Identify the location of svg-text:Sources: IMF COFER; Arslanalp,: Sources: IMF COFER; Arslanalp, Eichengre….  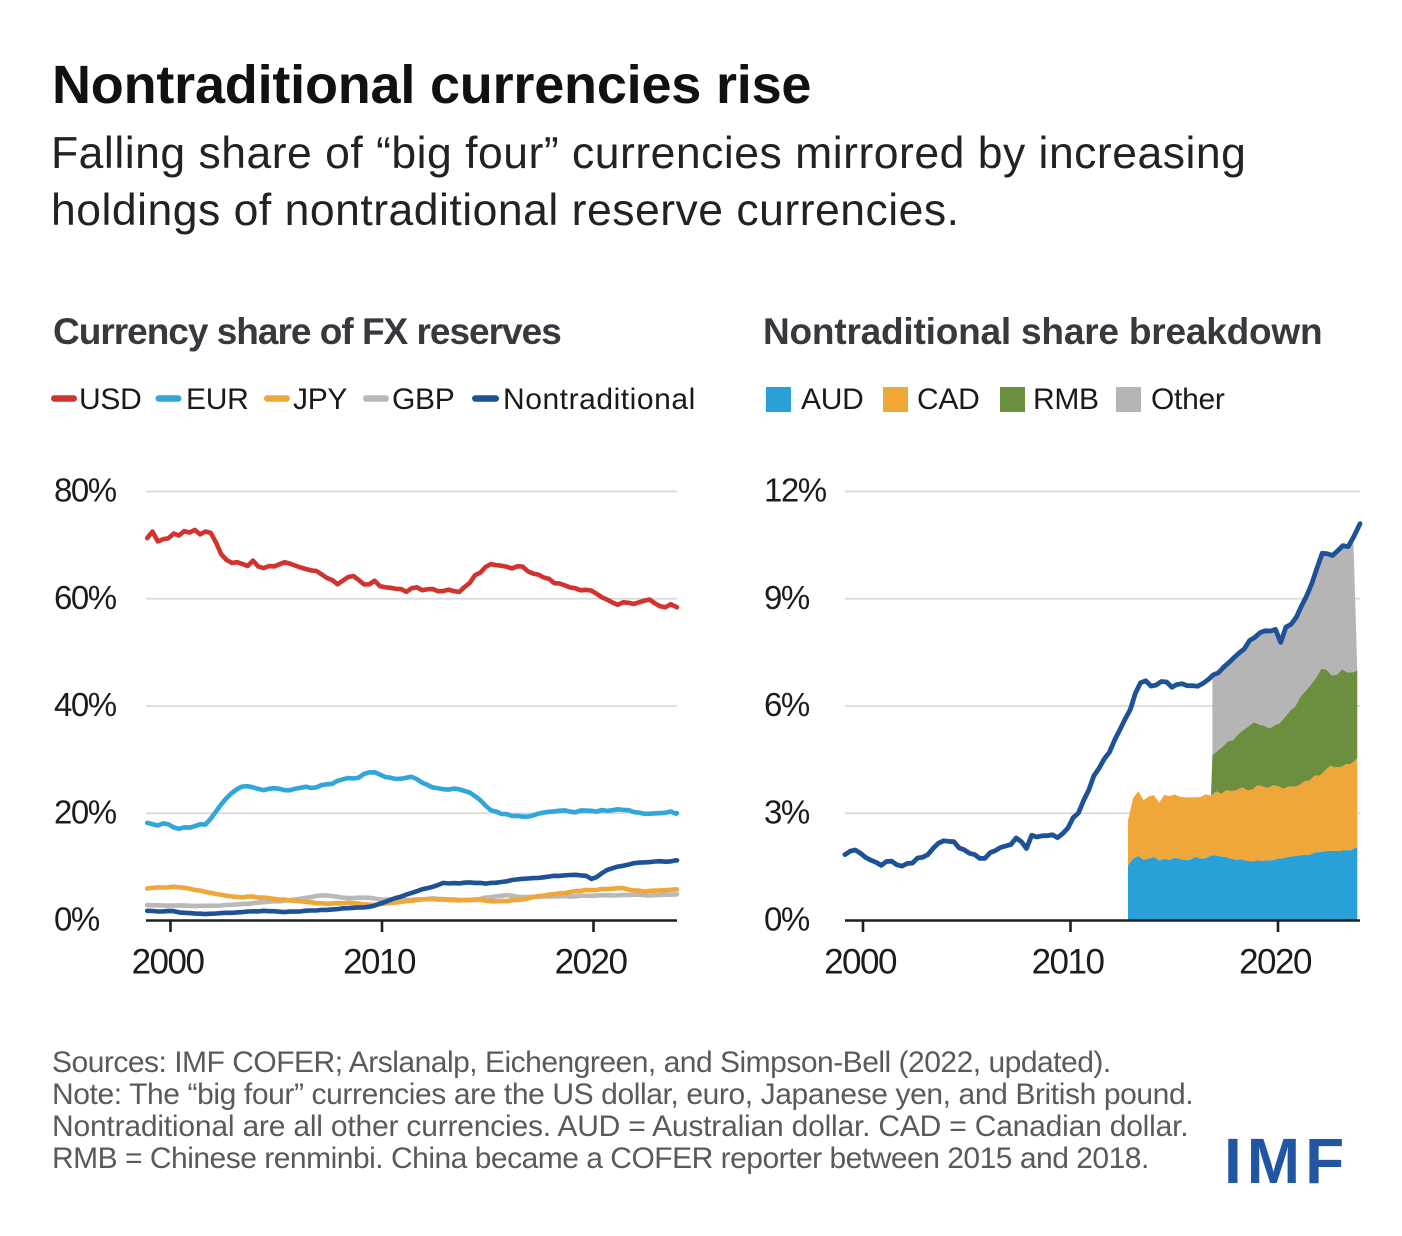
(581, 1062).